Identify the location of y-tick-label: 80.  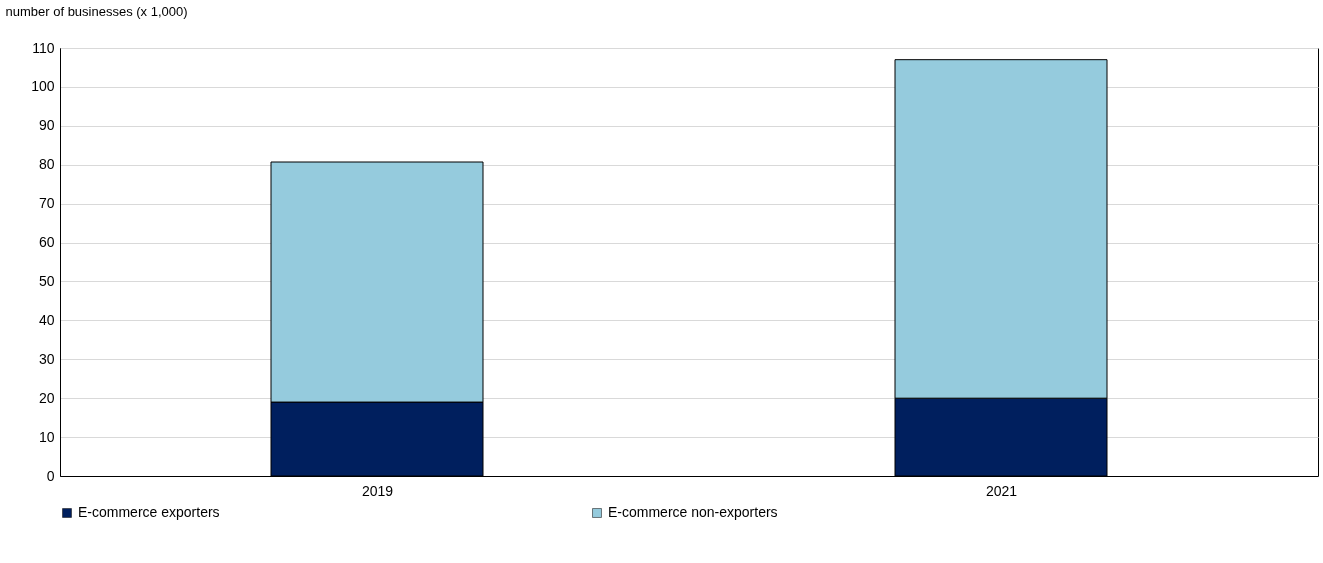
(46, 164).